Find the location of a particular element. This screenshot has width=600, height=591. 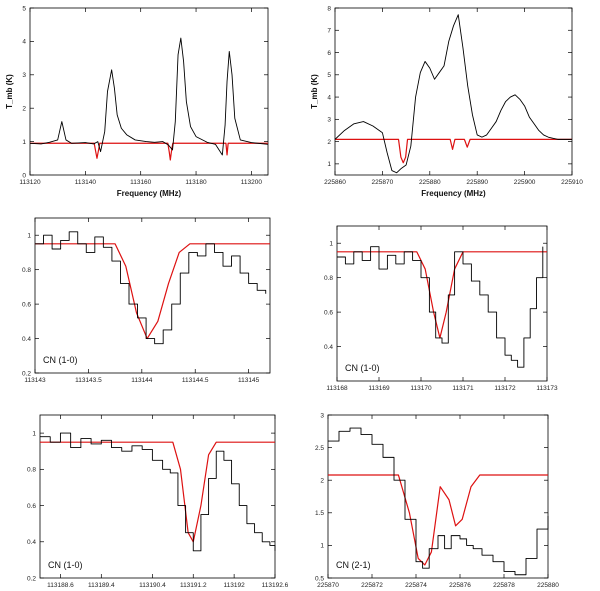

x-tick-label: 113170 is located at coordinates (421, 388).